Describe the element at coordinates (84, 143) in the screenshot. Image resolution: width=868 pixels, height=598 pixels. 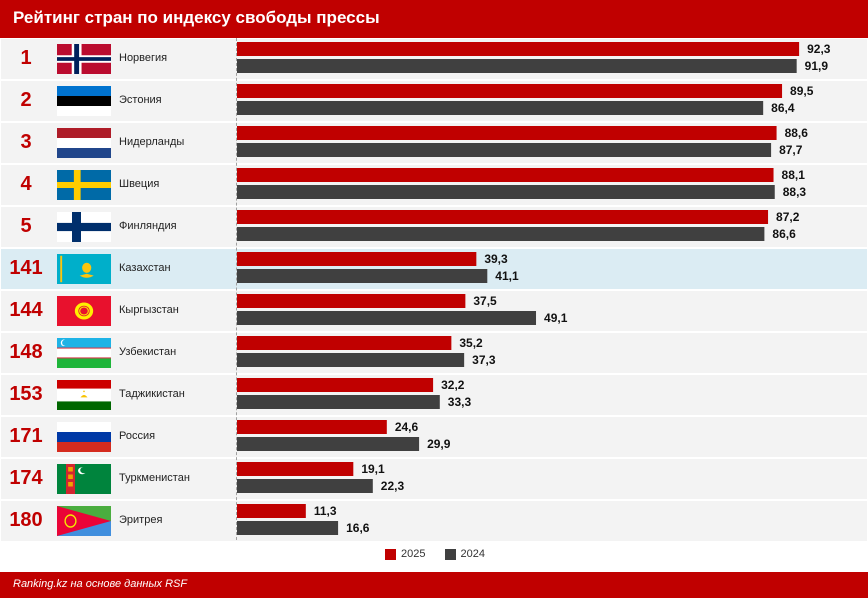
I see `netherlands-flag` at that location.